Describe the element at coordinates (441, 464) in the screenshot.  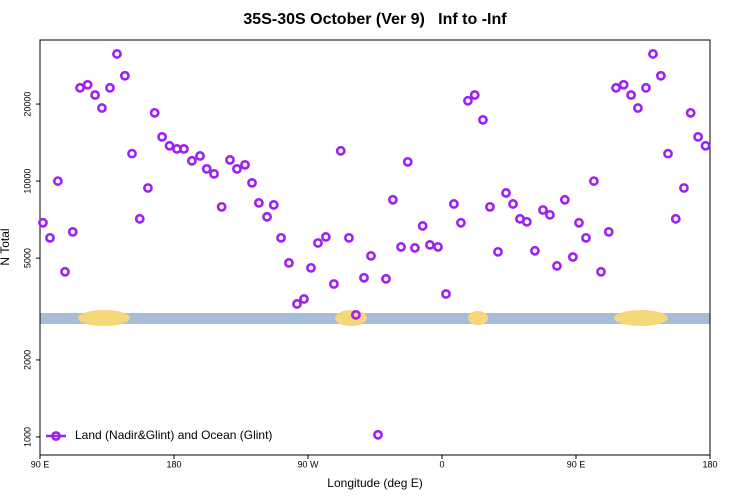
I see `x-tick-label: 0` at that location.